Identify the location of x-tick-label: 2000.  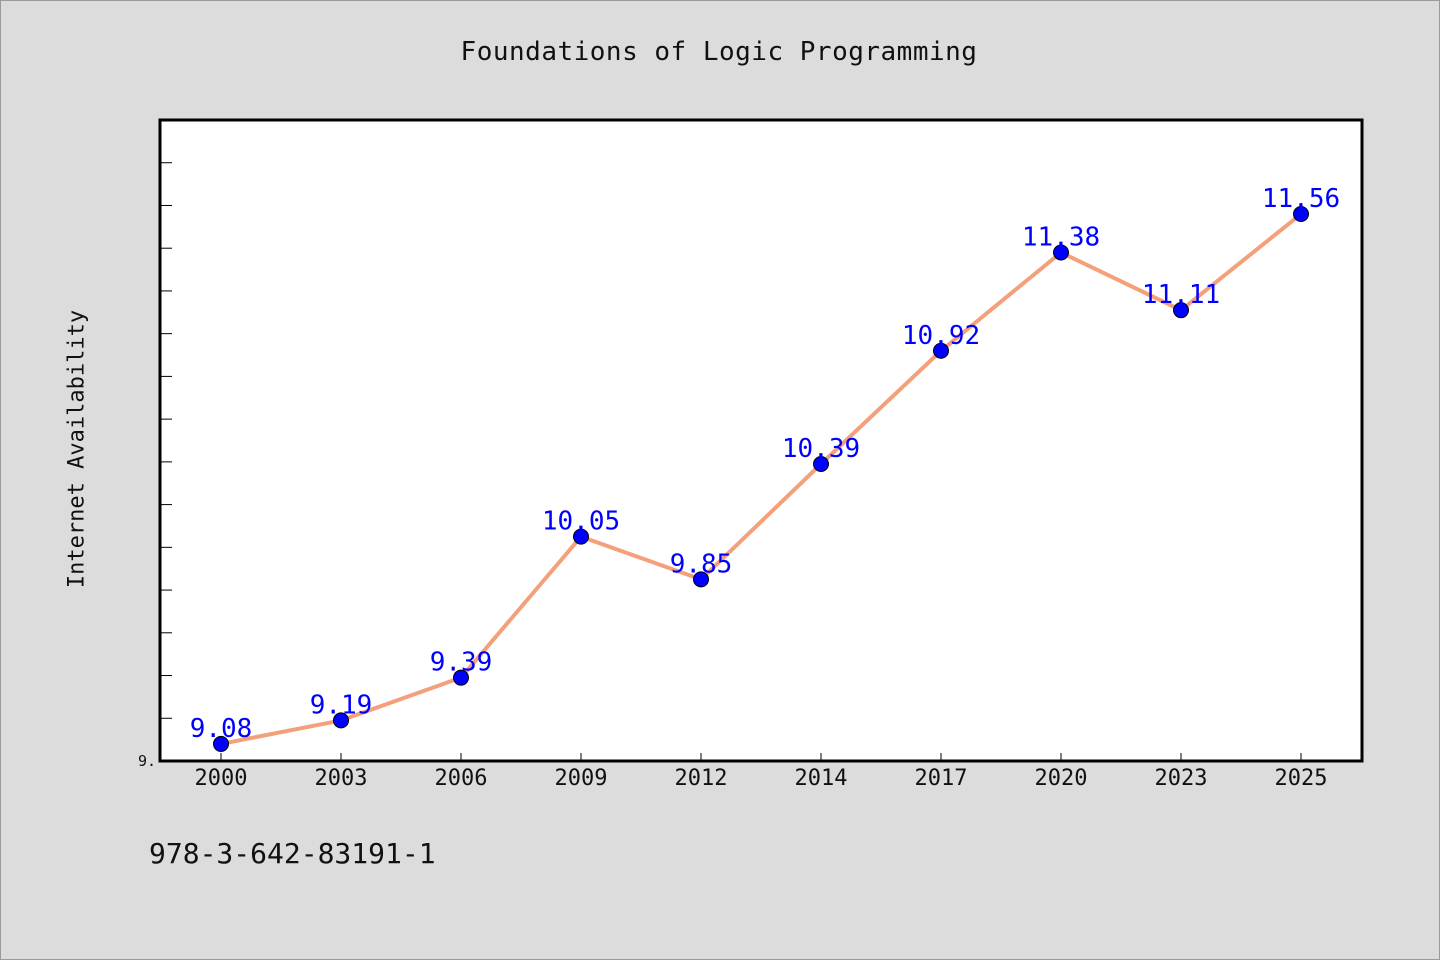
(221, 778).